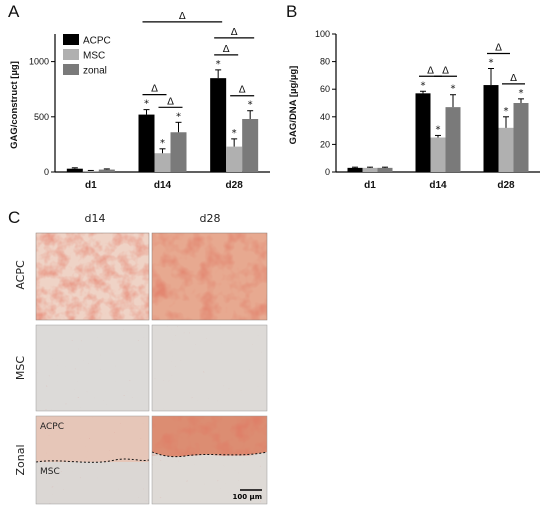 The height and width of the screenshot is (507, 550). What do you see at coordinates (234, 159) in the screenshot?
I see `a-bar-msc-d28` at bounding box center [234, 159].